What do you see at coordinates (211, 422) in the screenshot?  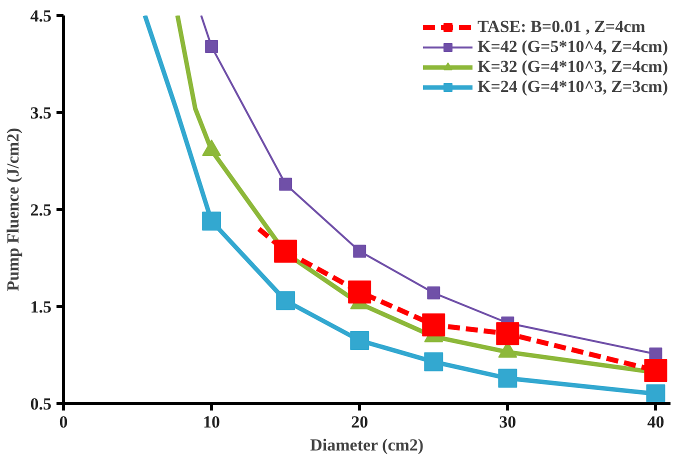 I see `x-tick-label: 10` at bounding box center [211, 422].